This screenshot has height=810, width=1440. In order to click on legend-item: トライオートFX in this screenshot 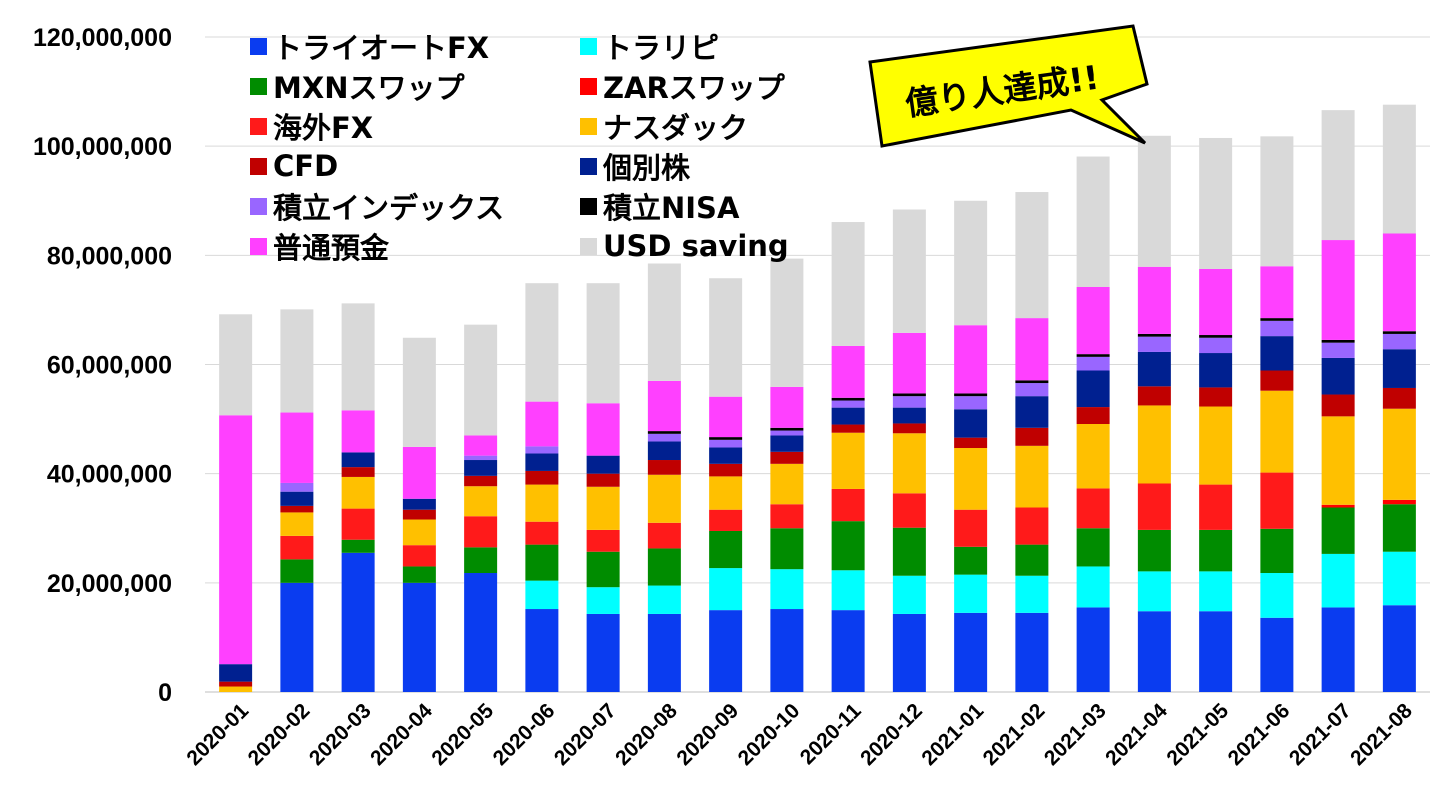, I will do `click(369, 46)`.